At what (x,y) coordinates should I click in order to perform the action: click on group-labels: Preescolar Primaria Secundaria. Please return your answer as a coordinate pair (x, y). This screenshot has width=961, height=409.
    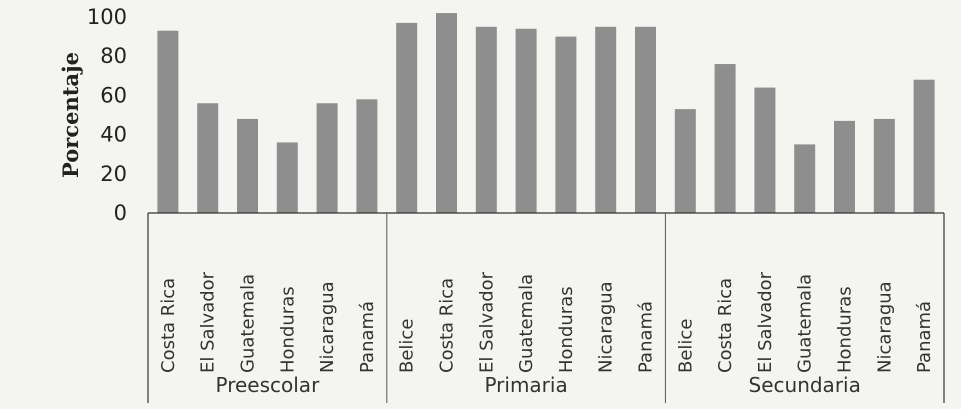
    Looking at the image, I should click on (538, 385).